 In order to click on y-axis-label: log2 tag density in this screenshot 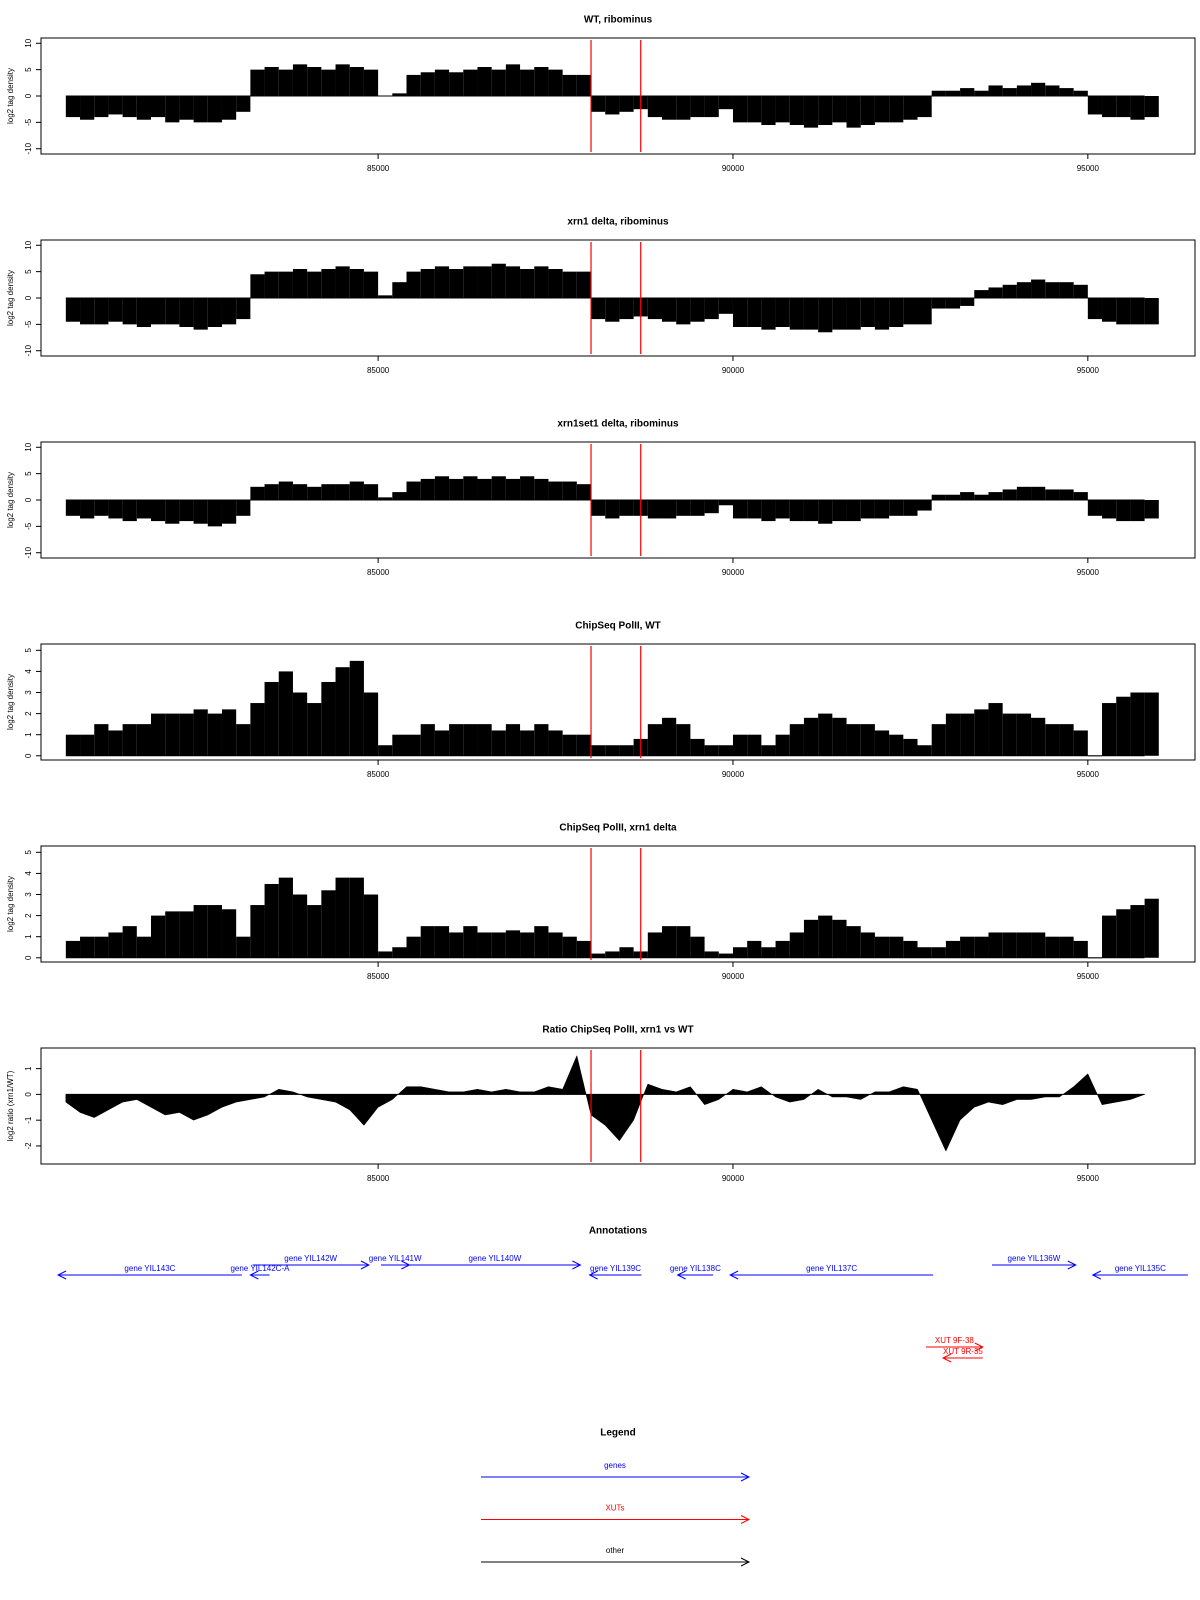, I will do `click(10, 298)`.